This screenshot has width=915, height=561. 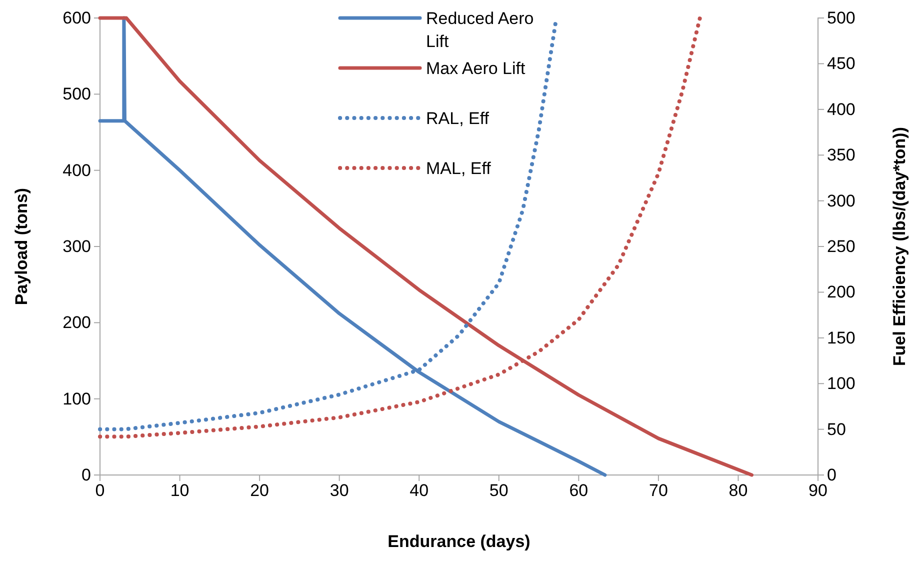 I want to click on y2-tick-label: 250, so click(x=841, y=246).